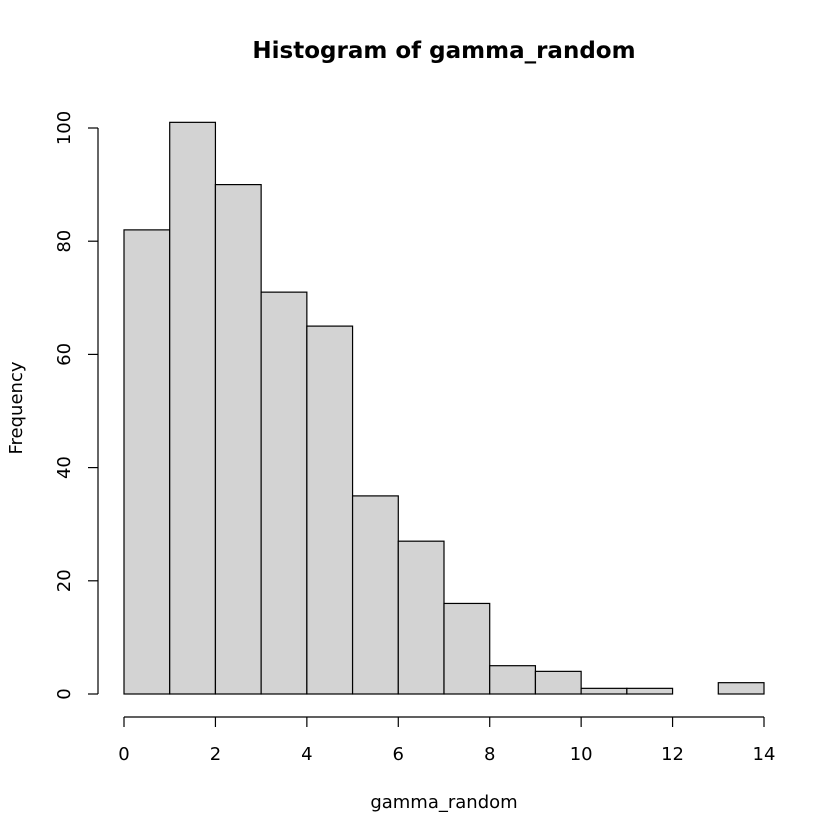 This screenshot has width=840, height=840. I want to click on x-tick-label: 8, so click(489, 754).